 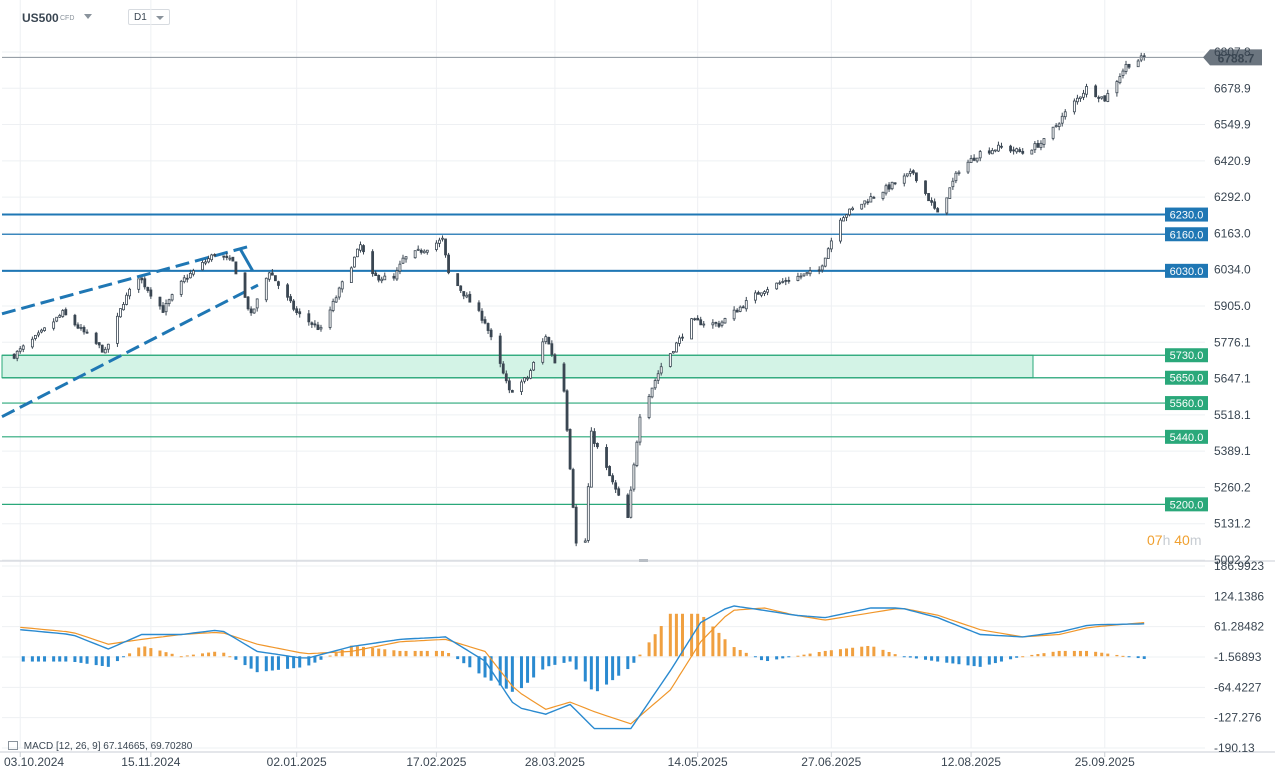 I want to click on last-price-badge, so click(x=1232, y=57).